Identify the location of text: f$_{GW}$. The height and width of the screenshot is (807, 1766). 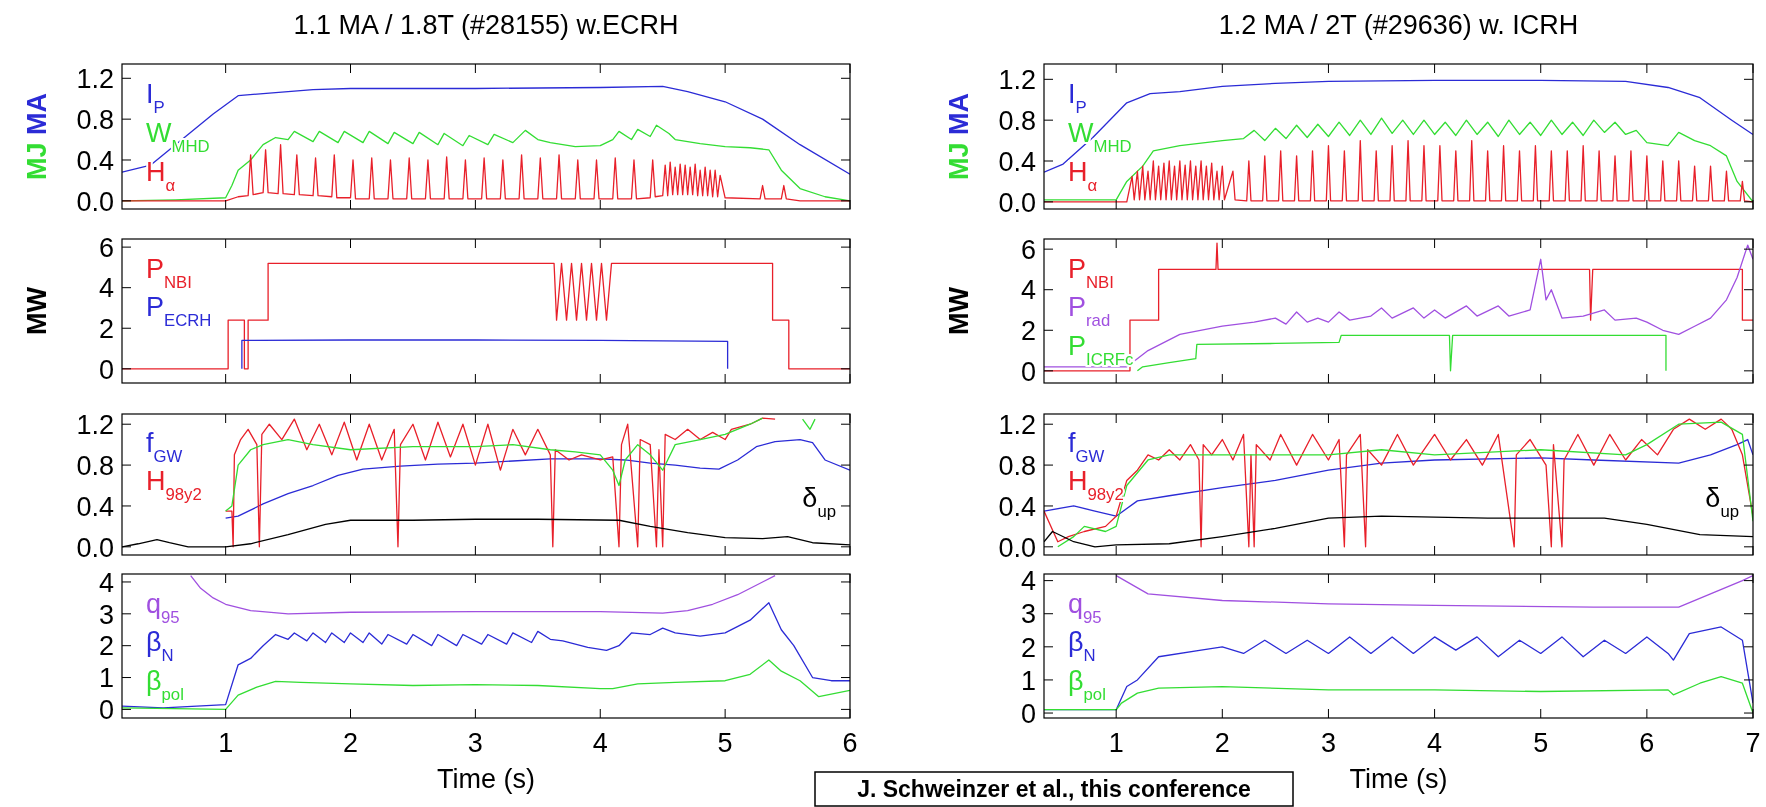
(164, 446).